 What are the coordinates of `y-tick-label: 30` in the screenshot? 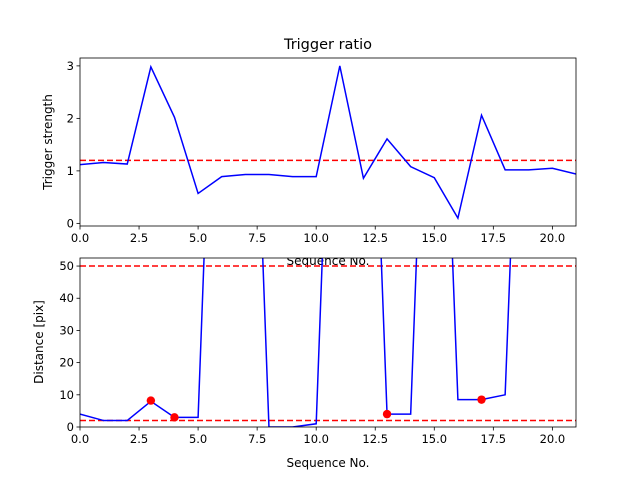 It's located at (66, 330).